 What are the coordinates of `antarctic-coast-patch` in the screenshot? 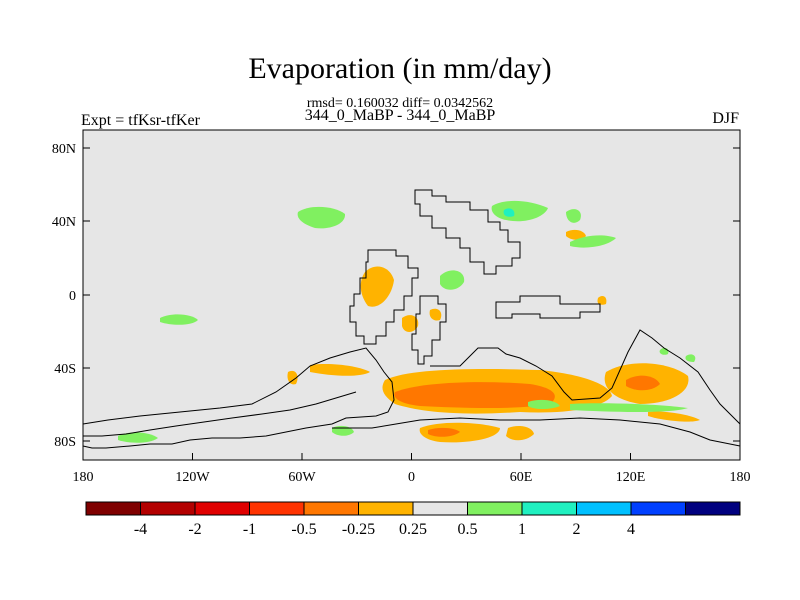 It's located at (459, 432).